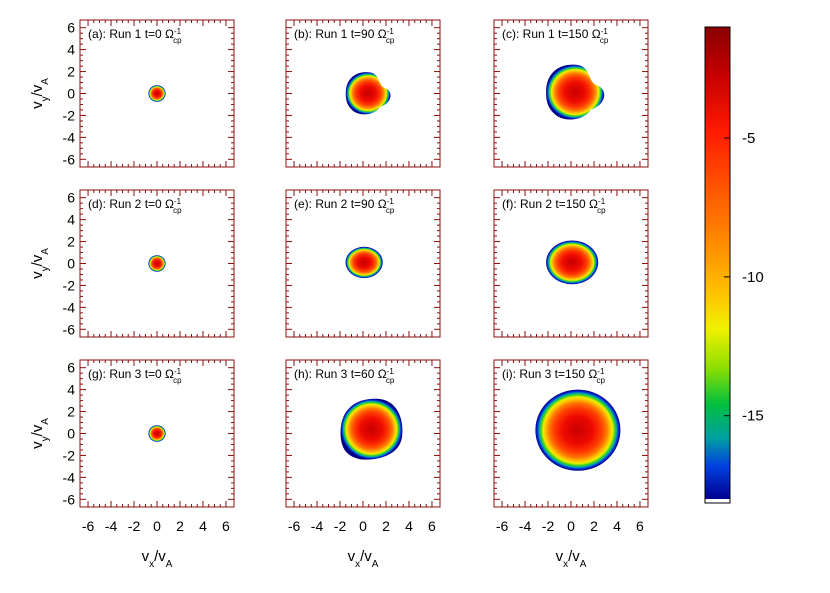 The width and height of the screenshot is (830, 593). Describe the element at coordinates (555, 36) in the screenshot. I see `panel-label: (c): Run 1 t=150 Ω-1 cp` at that location.